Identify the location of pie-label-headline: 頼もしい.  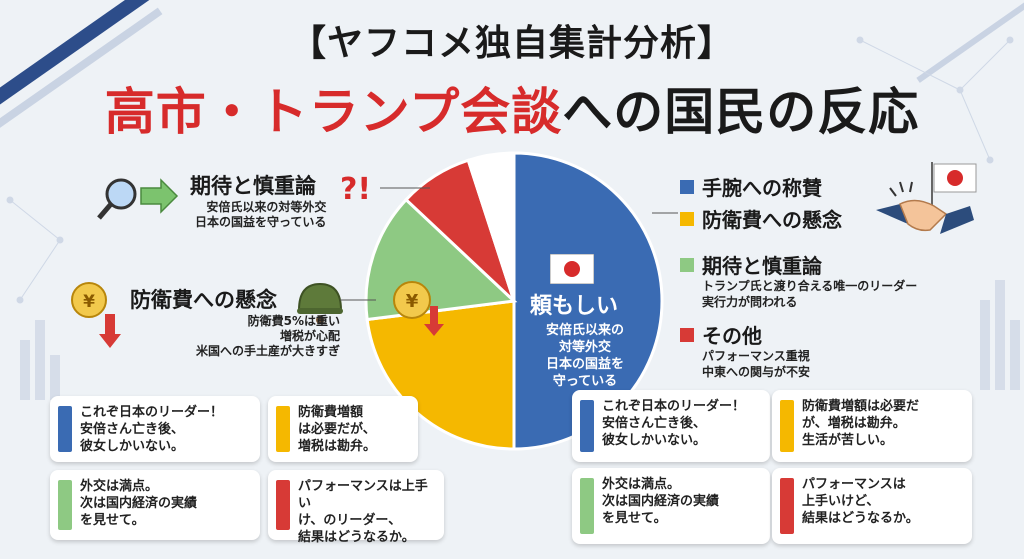
(574, 306).